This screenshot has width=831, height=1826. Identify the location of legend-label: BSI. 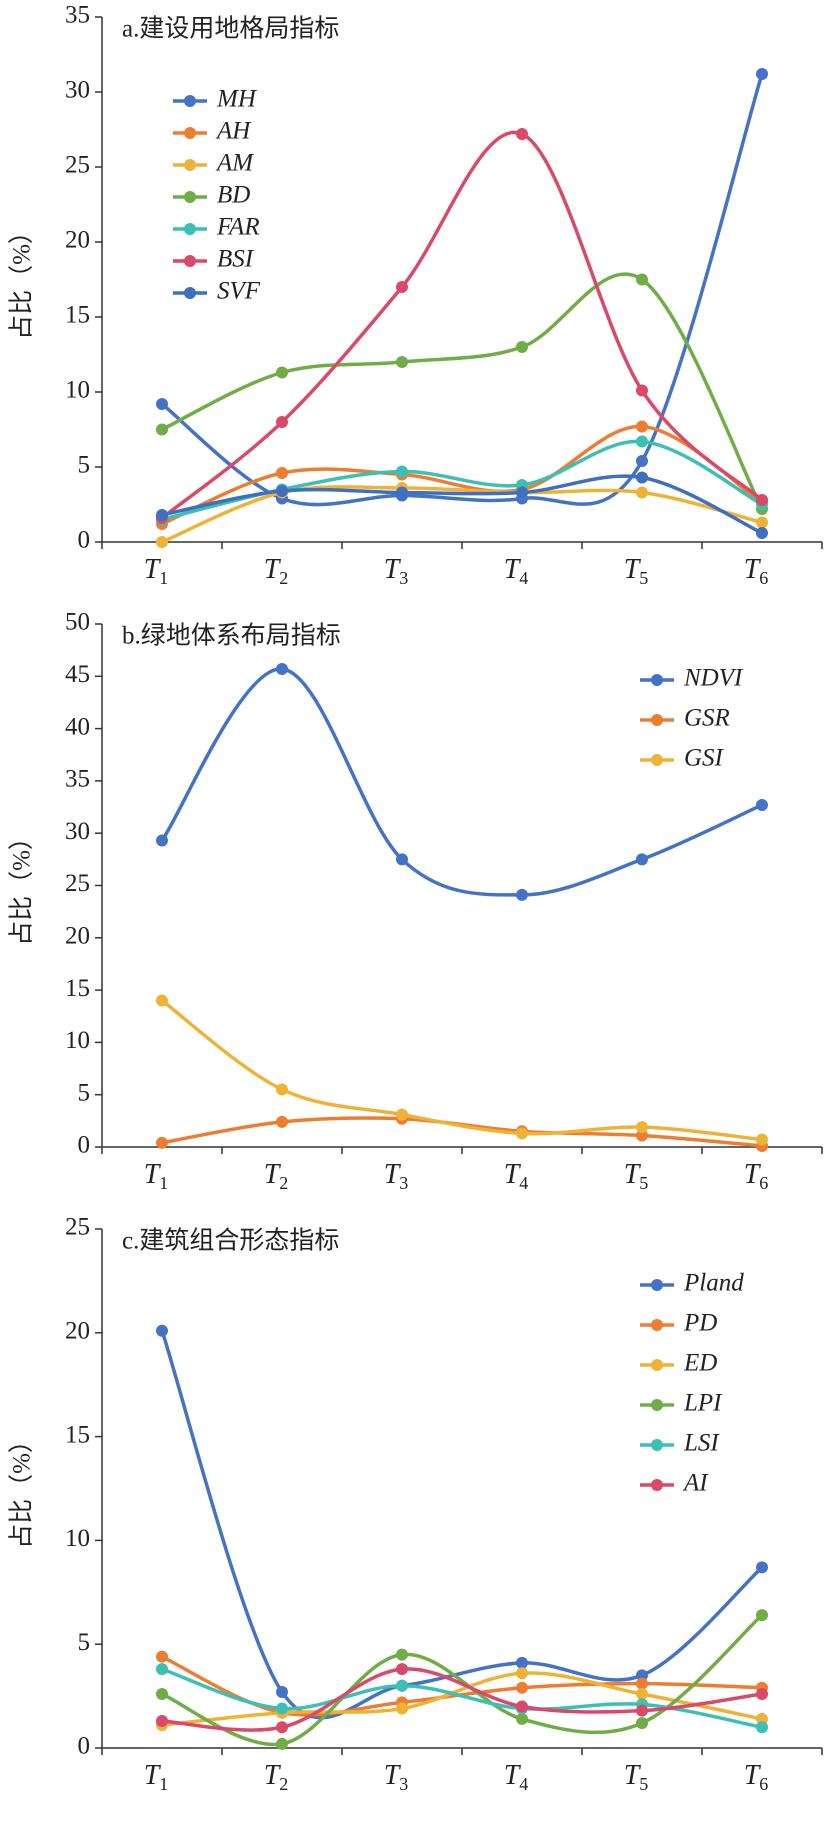
(236, 259).